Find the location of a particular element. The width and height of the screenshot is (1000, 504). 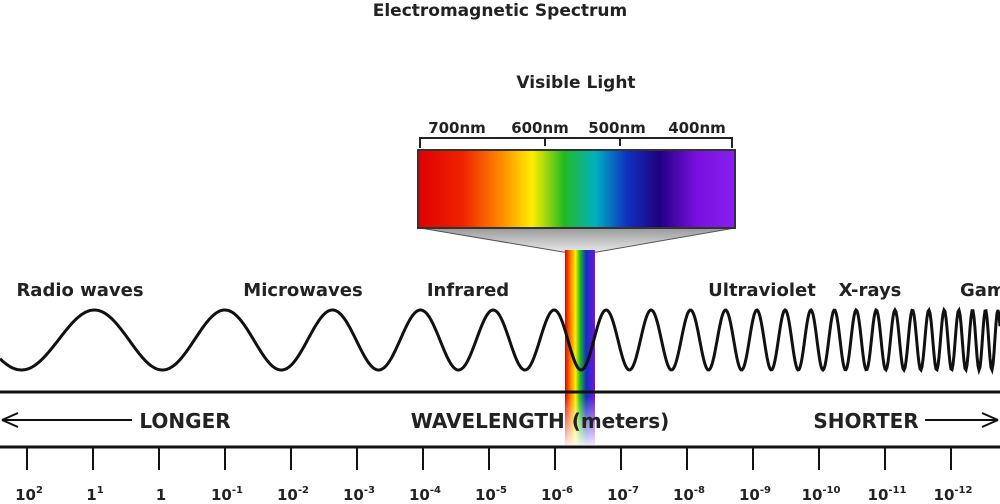

wave is located at coordinates (500, 341).